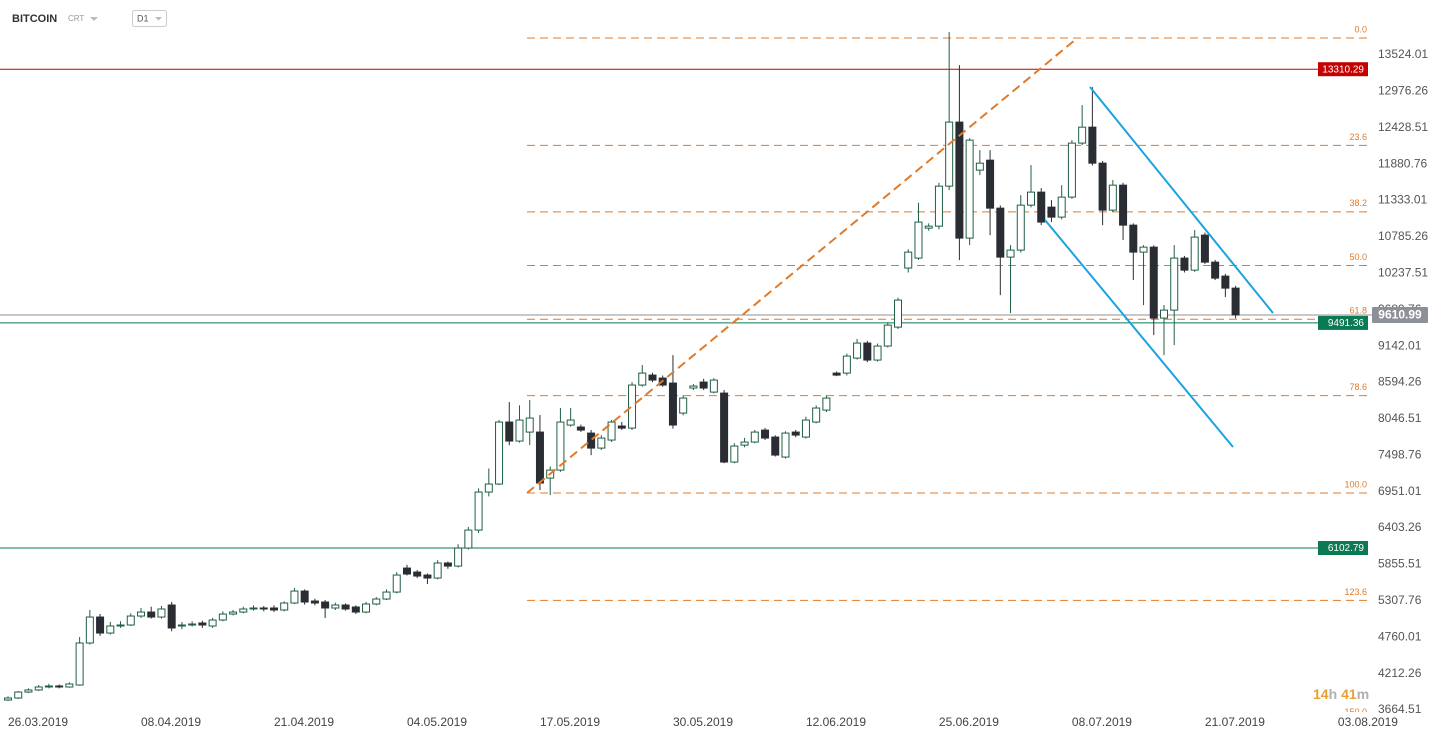  I want to click on y-tick-label: 5307.76, so click(1400, 600).